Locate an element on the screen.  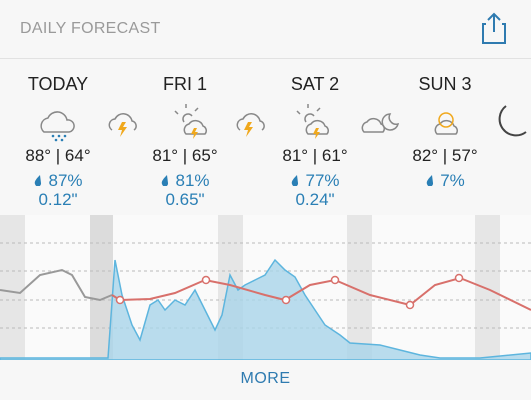
precip-chance: 7% is located at coordinates (445, 181).